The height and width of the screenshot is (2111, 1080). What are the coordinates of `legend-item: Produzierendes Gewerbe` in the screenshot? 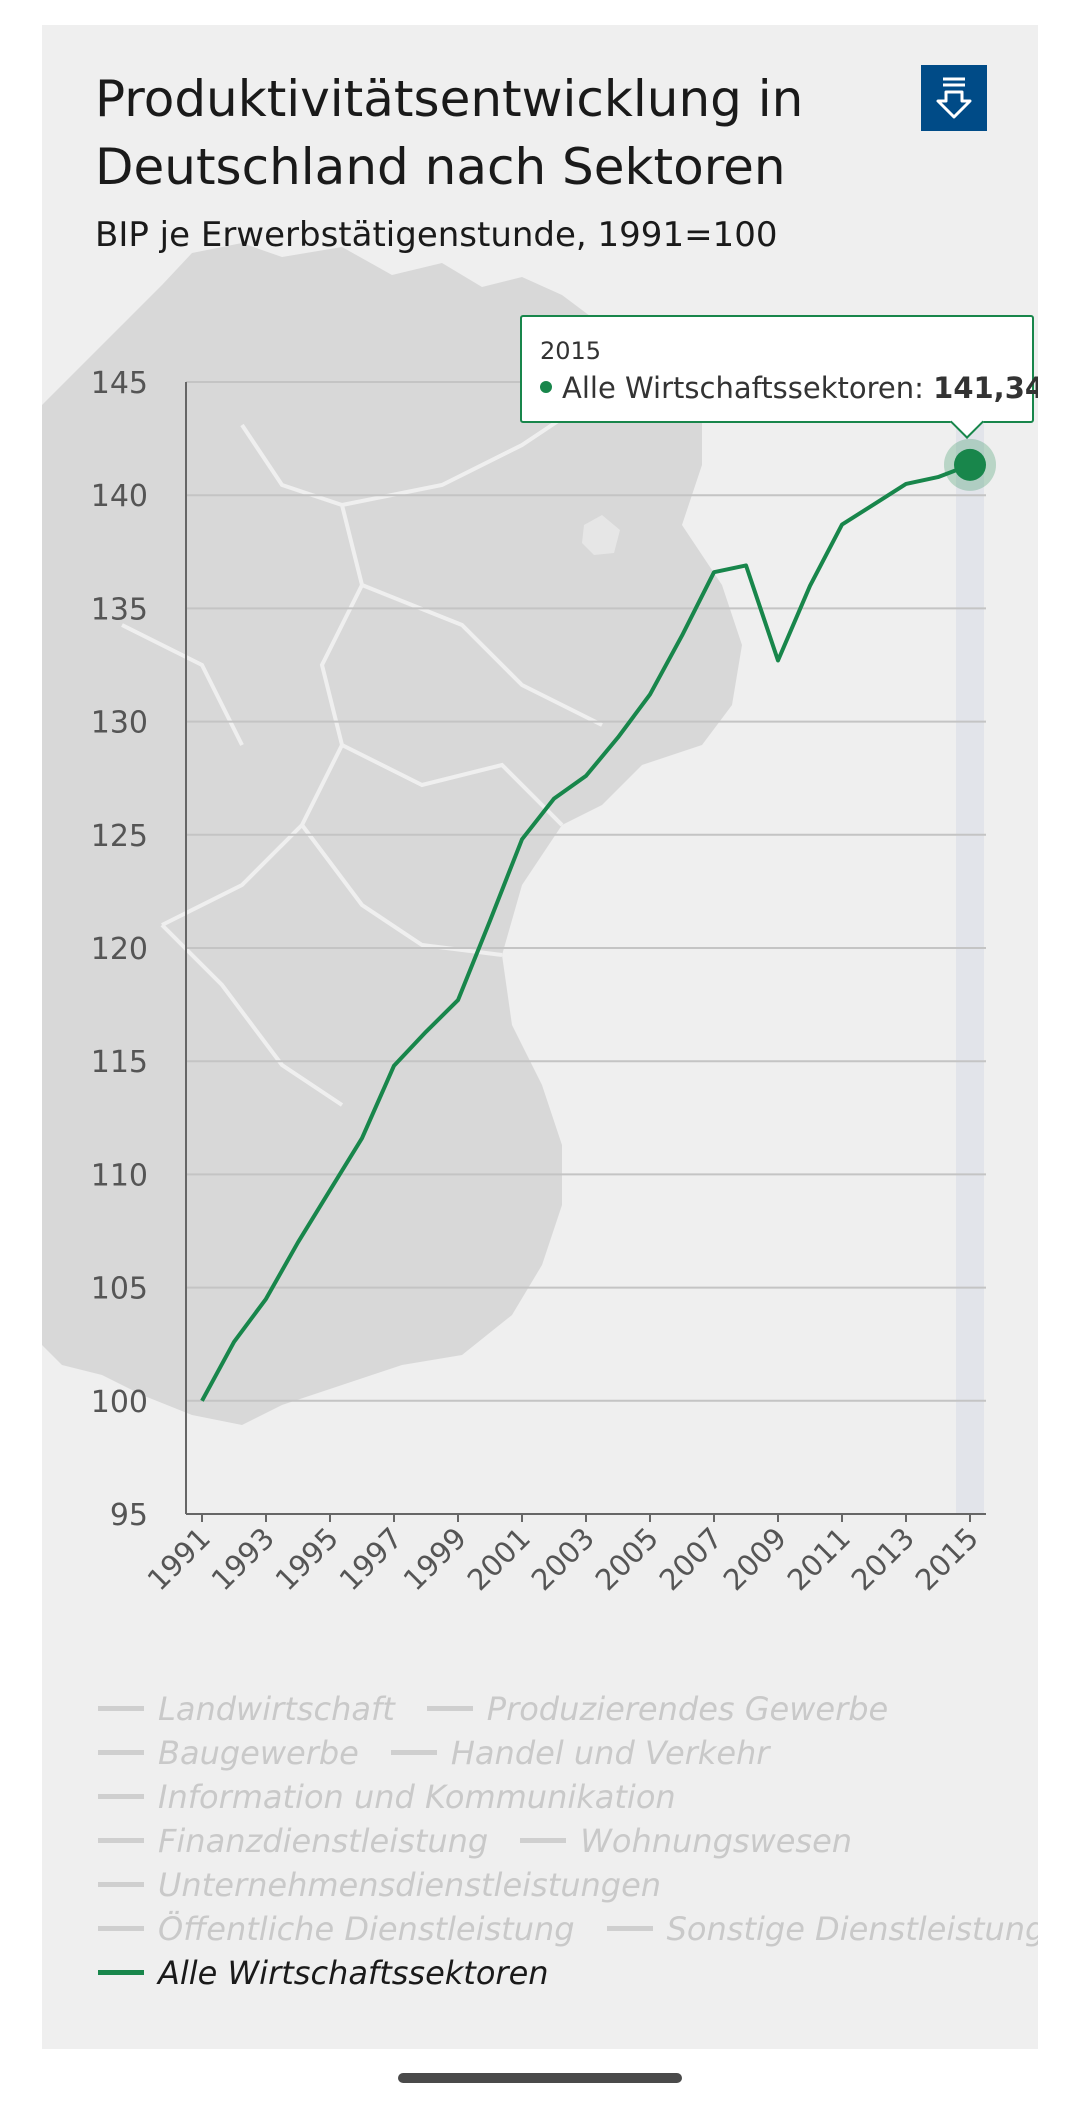 It's located at (657, 1709).